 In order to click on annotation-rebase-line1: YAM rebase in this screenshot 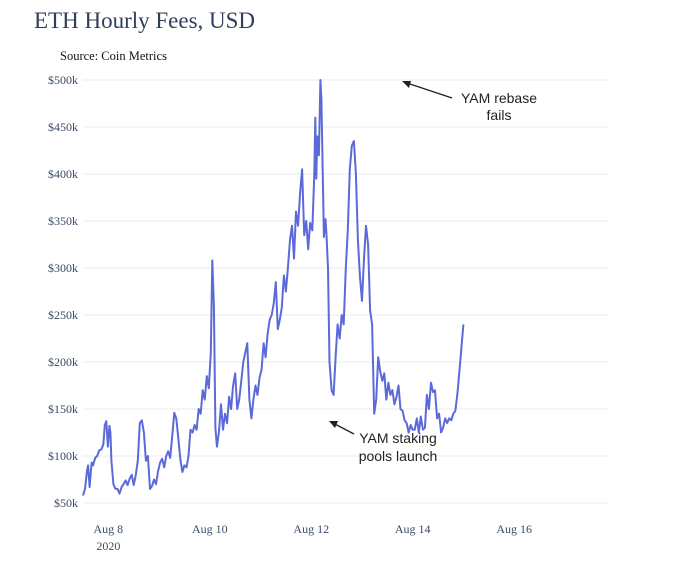, I will do `click(499, 98)`.